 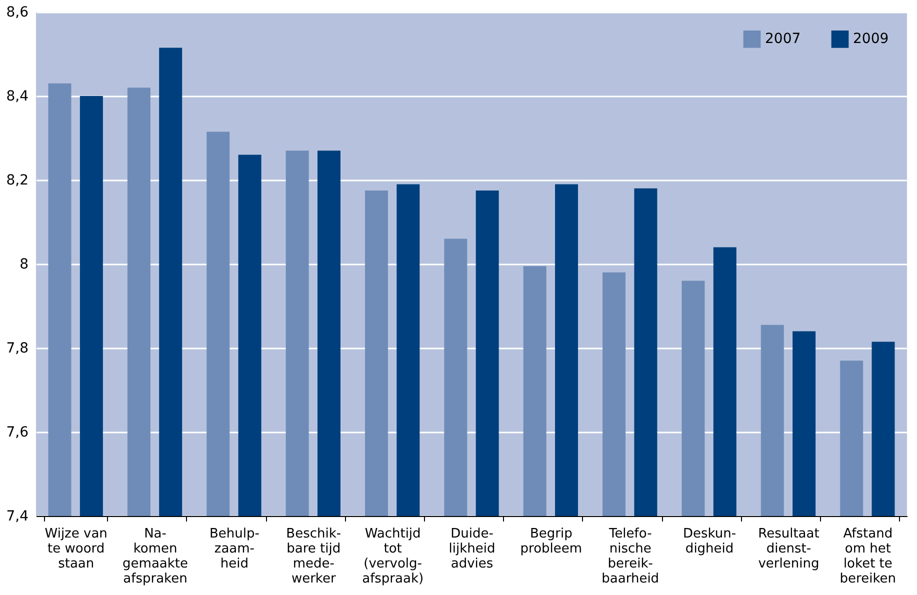 What do you see at coordinates (789, 549) in the screenshot?
I see `x-tick-label: Resultaat dienst- verlening` at bounding box center [789, 549].